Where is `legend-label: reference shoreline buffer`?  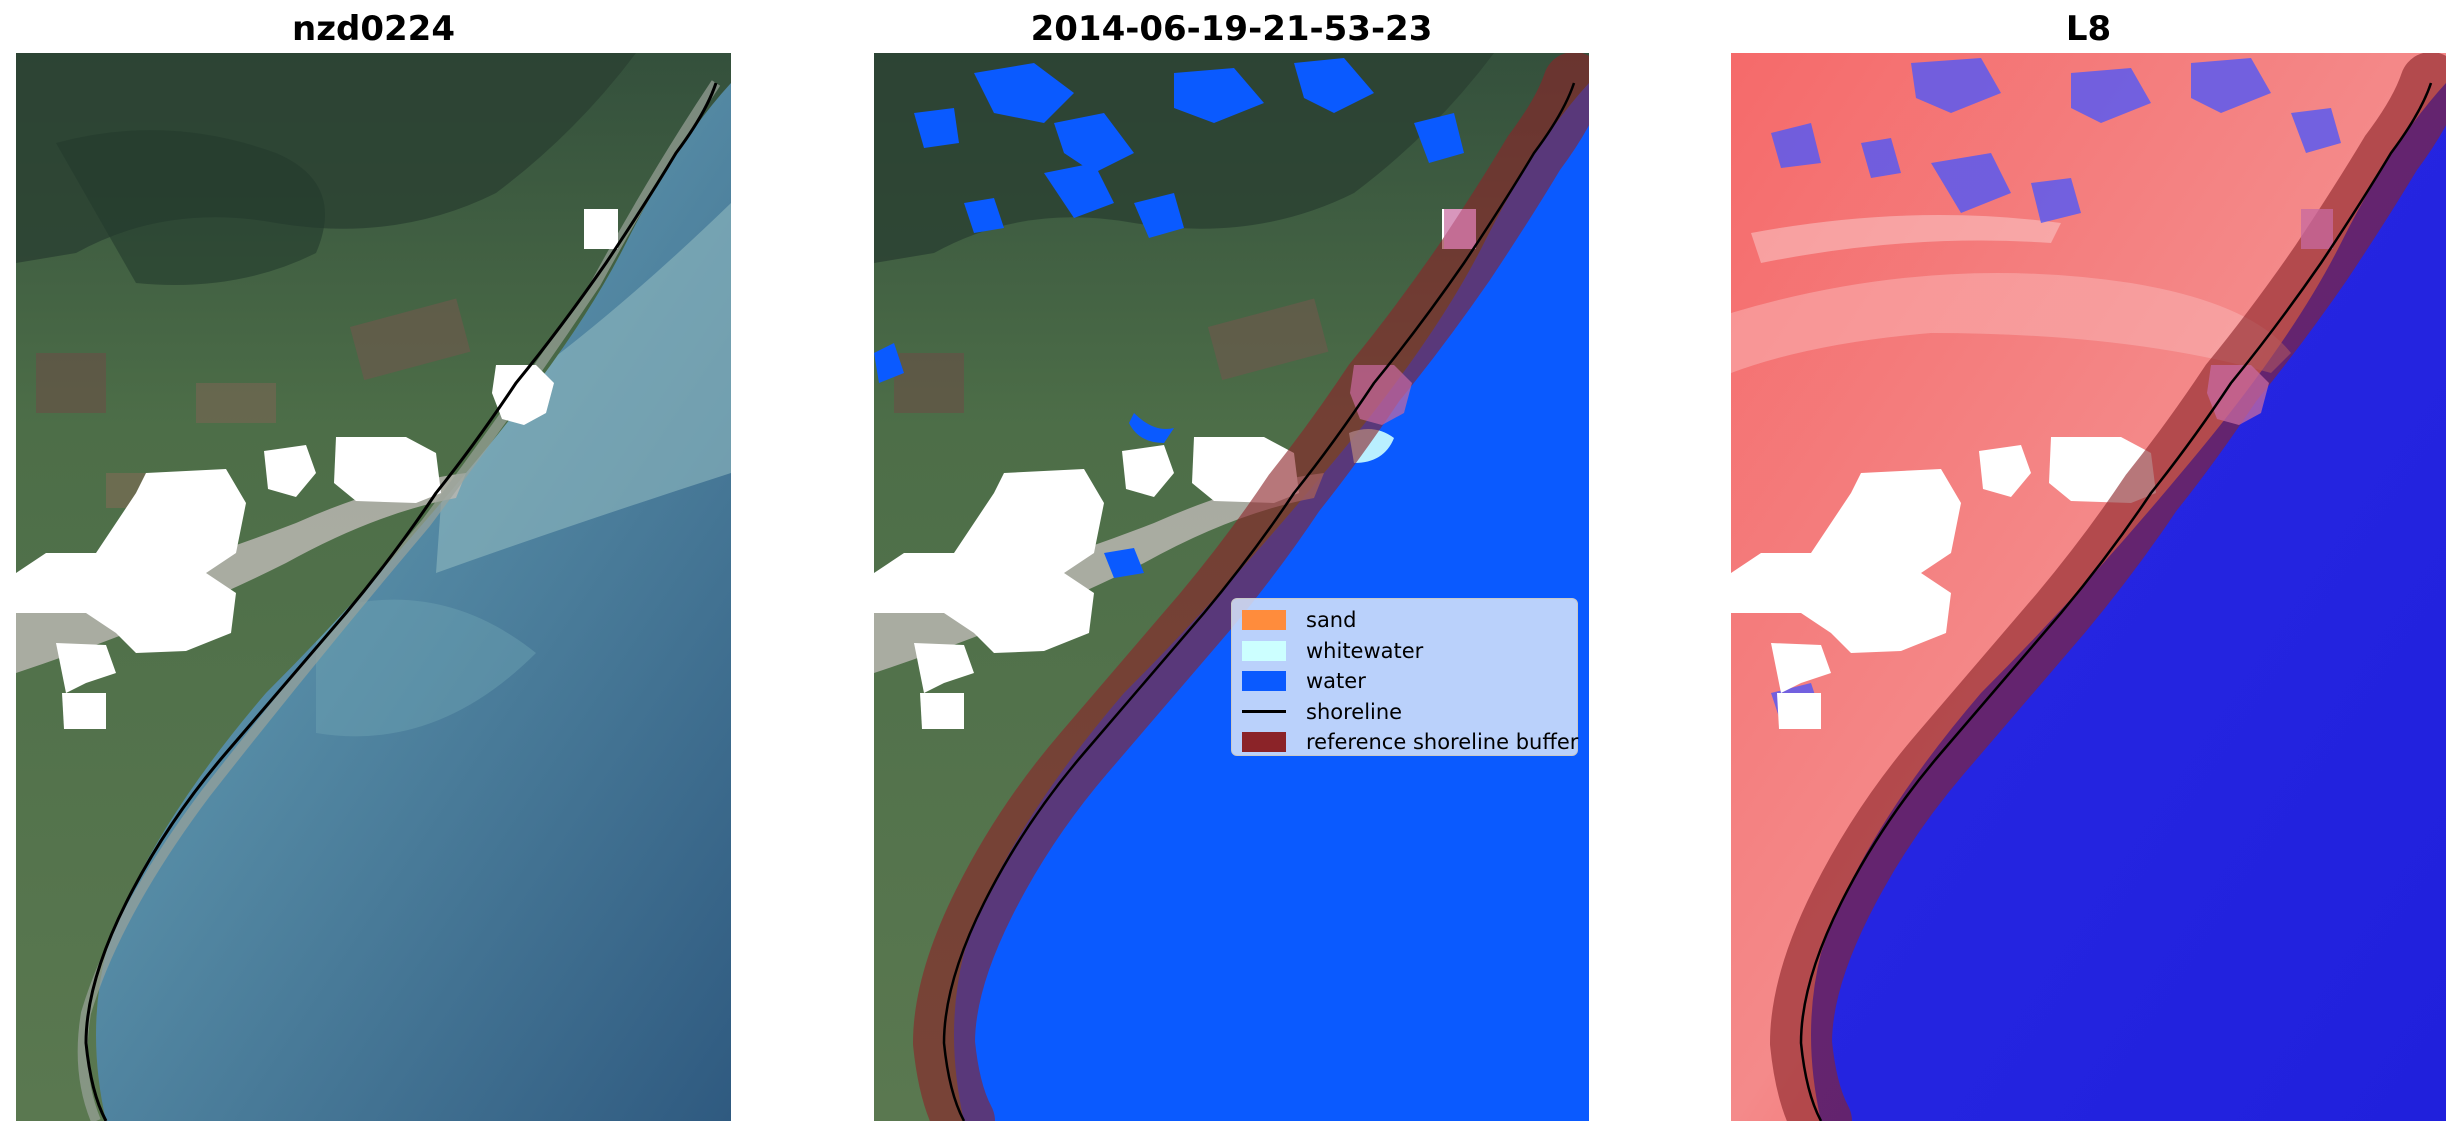
legend-label: reference shoreline buffer is located at coordinates (1442, 742).